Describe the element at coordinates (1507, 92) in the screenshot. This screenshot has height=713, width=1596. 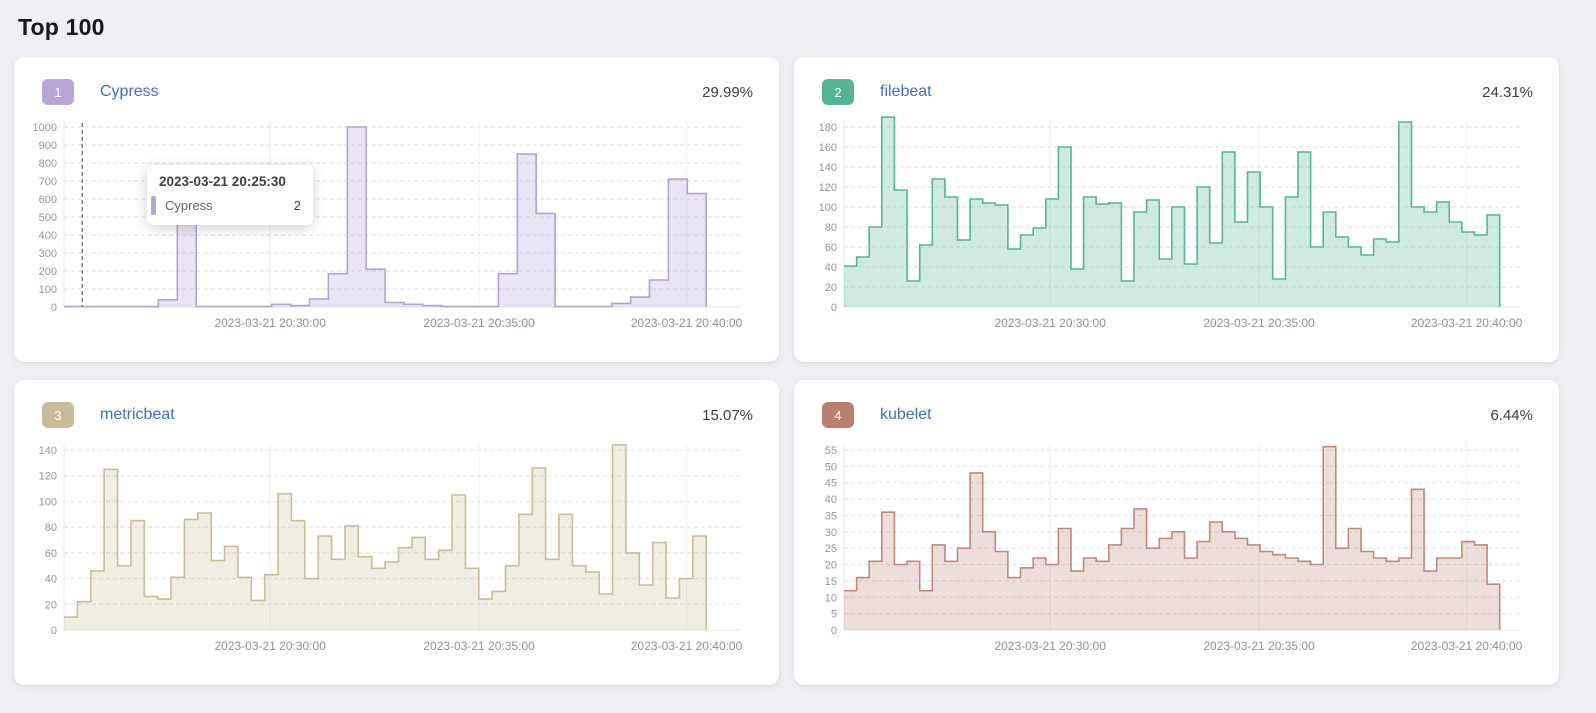
I see `percent-value: 24.31%` at that location.